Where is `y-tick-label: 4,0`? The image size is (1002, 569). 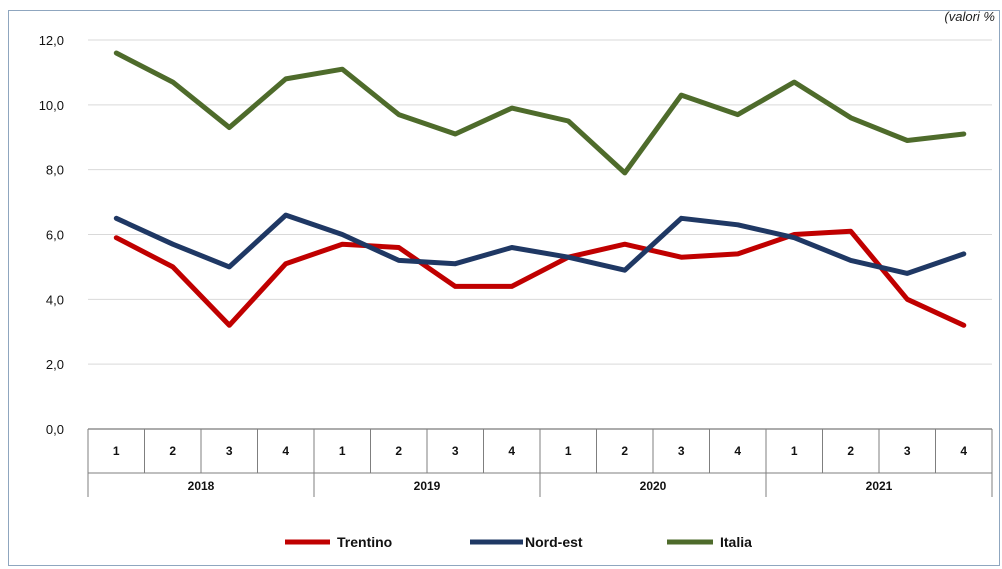 y-tick-label: 4,0 is located at coordinates (55, 299).